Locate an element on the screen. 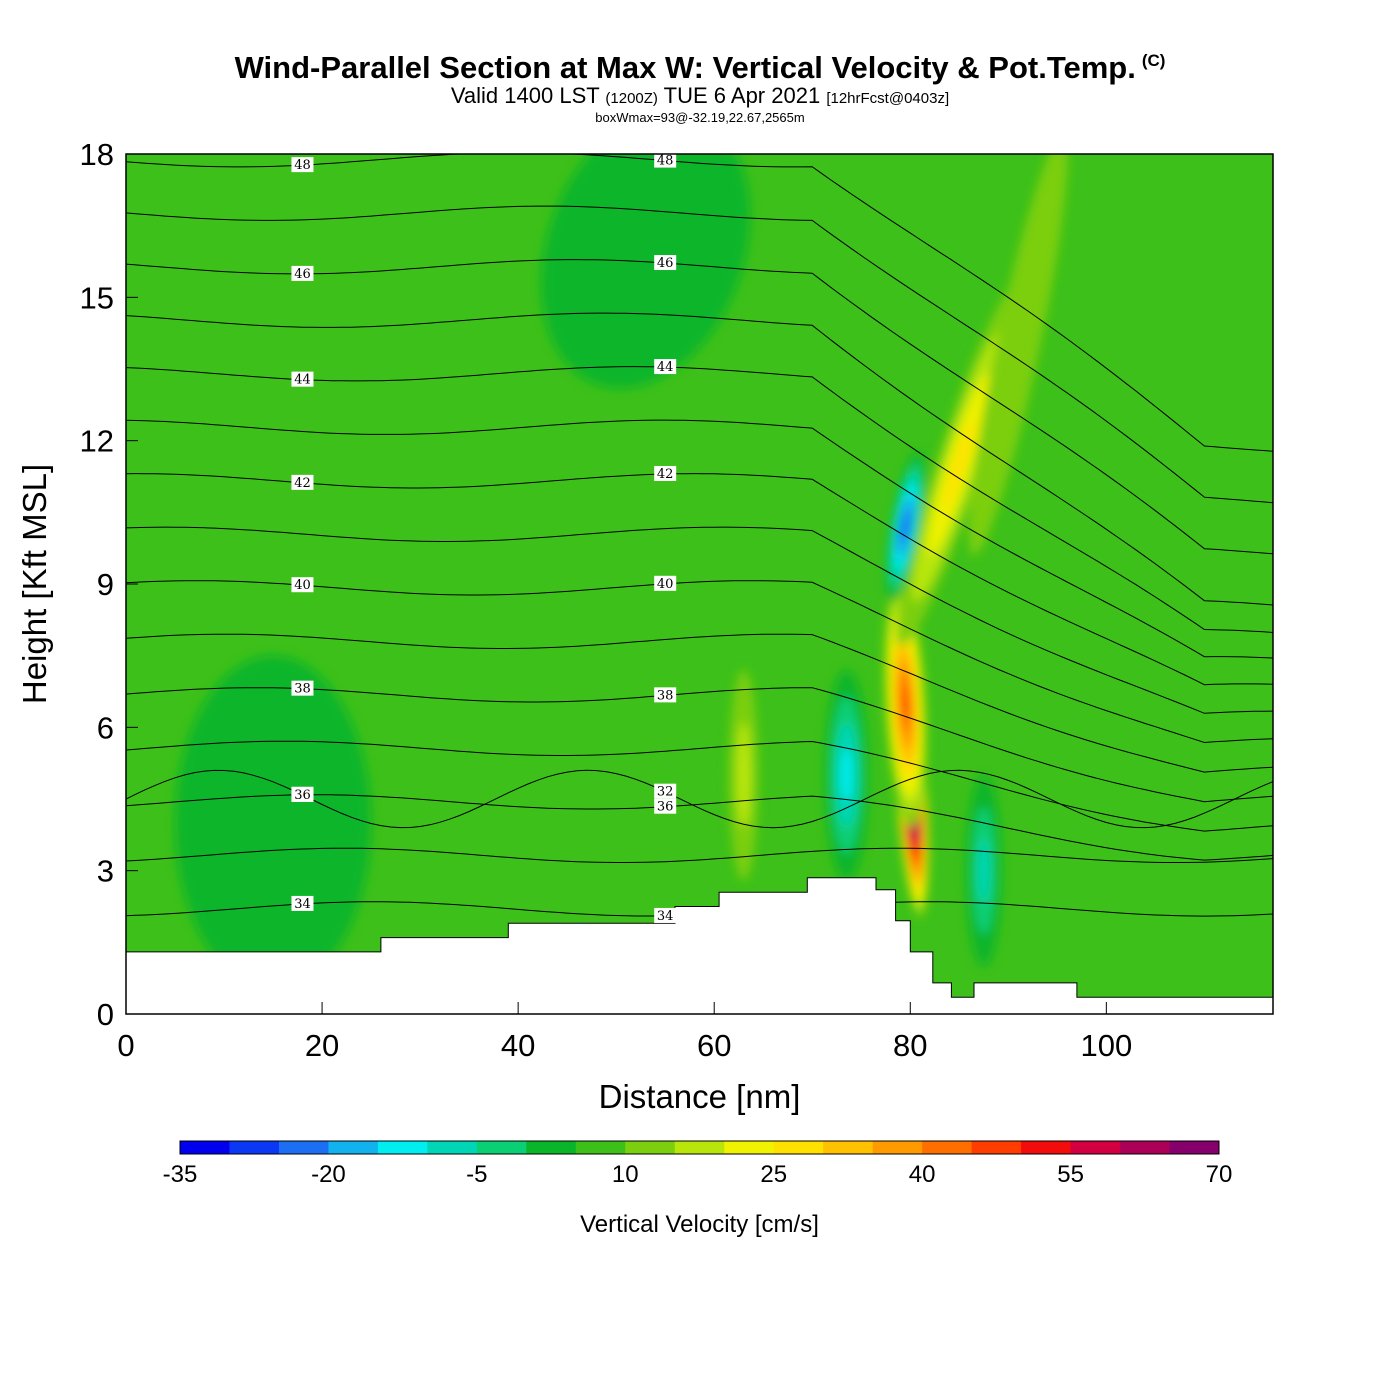 This screenshot has width=1400, height=1400. valid-prefix: Valid 1400 LST is located at coordinates (525, 95).